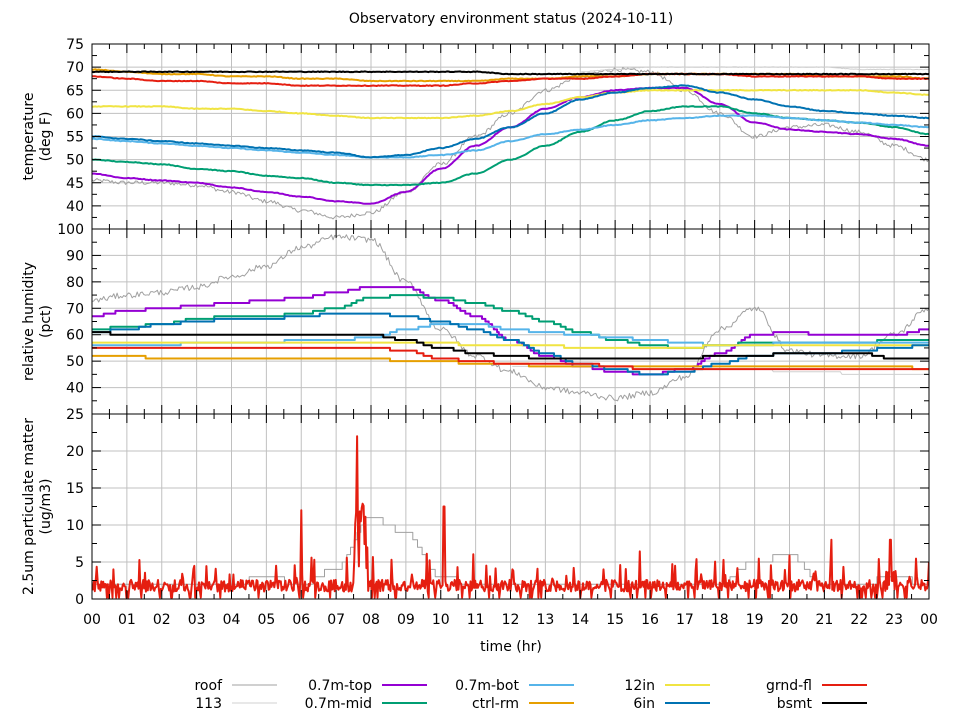 This screenshot has width=960, height=720. Describe the element at coordinates (487, 686) in the screenshot. I see `legend-label: 0.7m-bot` at that location.